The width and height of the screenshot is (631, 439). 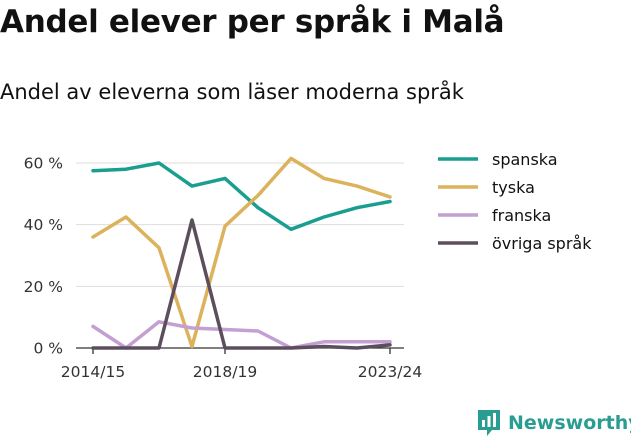 I want to click on legend-label: tyska, so click(x=513, y=187).